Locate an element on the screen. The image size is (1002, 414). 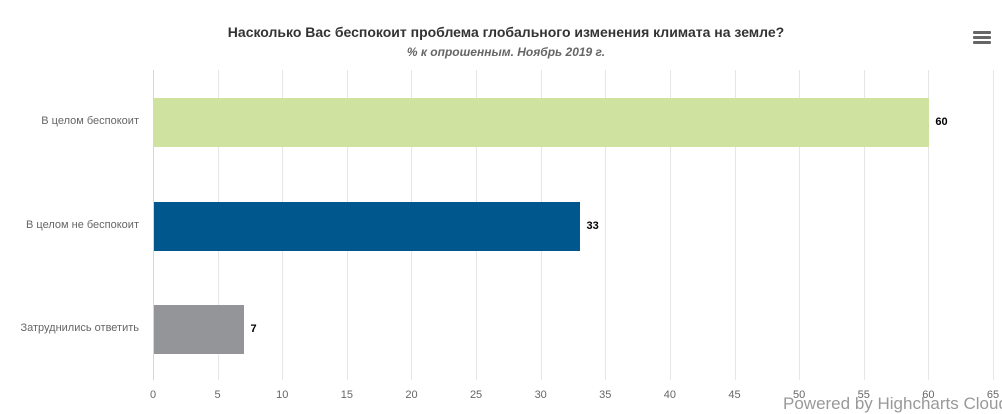
chart-subtitle: % к опрошенным. Ноябрь 2019 г. is located at coordinates (506, 52).